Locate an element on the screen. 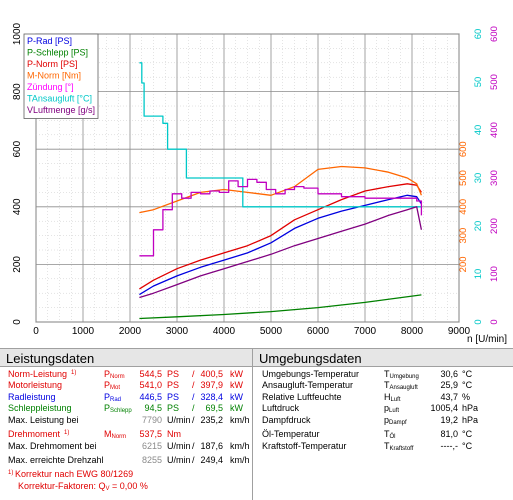  y-tick-label: 600 is located at coordinates (17, 148).